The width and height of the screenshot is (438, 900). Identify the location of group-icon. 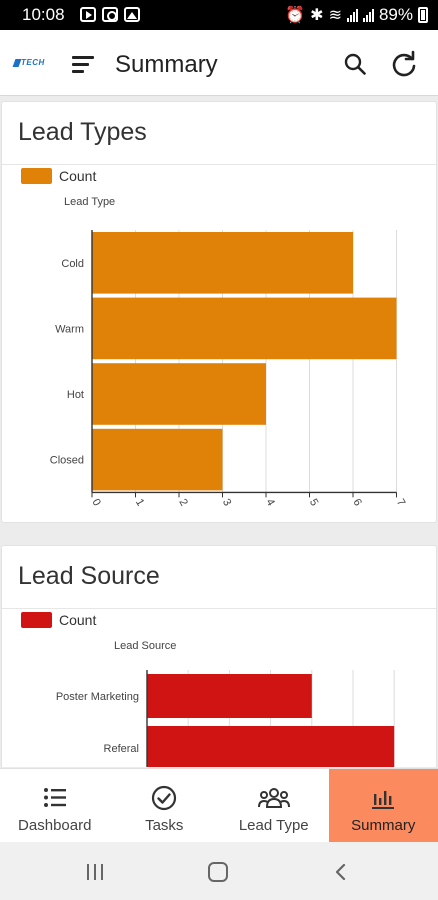
(273, 798).